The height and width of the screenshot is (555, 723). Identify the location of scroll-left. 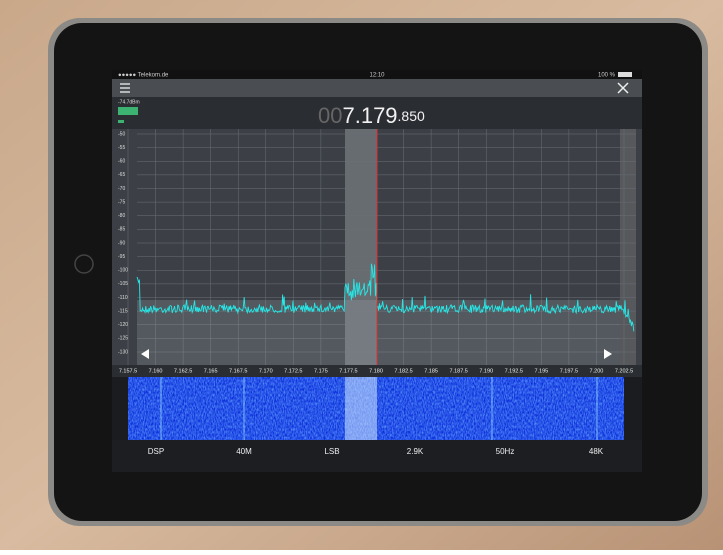
(145, 354).